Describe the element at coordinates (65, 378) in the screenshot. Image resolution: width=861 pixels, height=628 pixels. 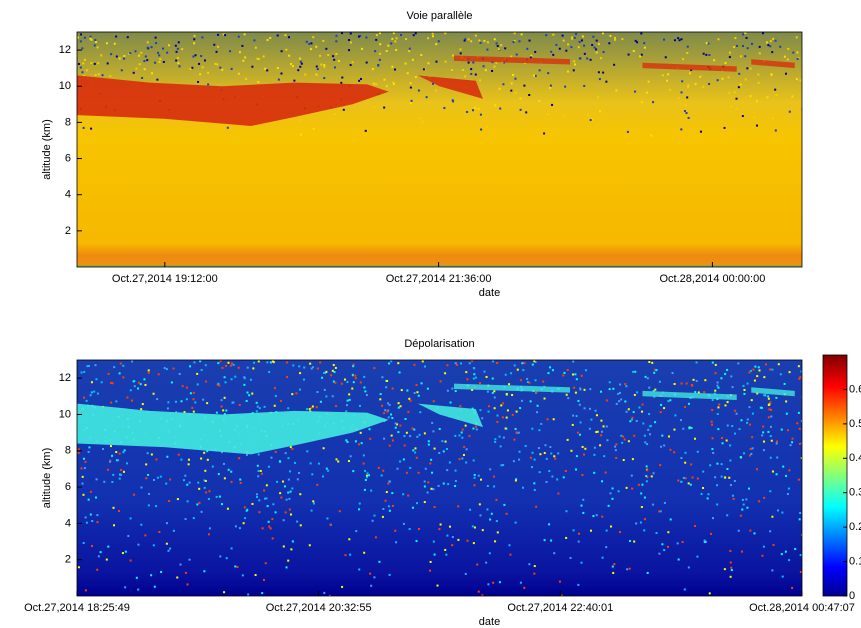
I see `y-tick-label: 12` at that location.